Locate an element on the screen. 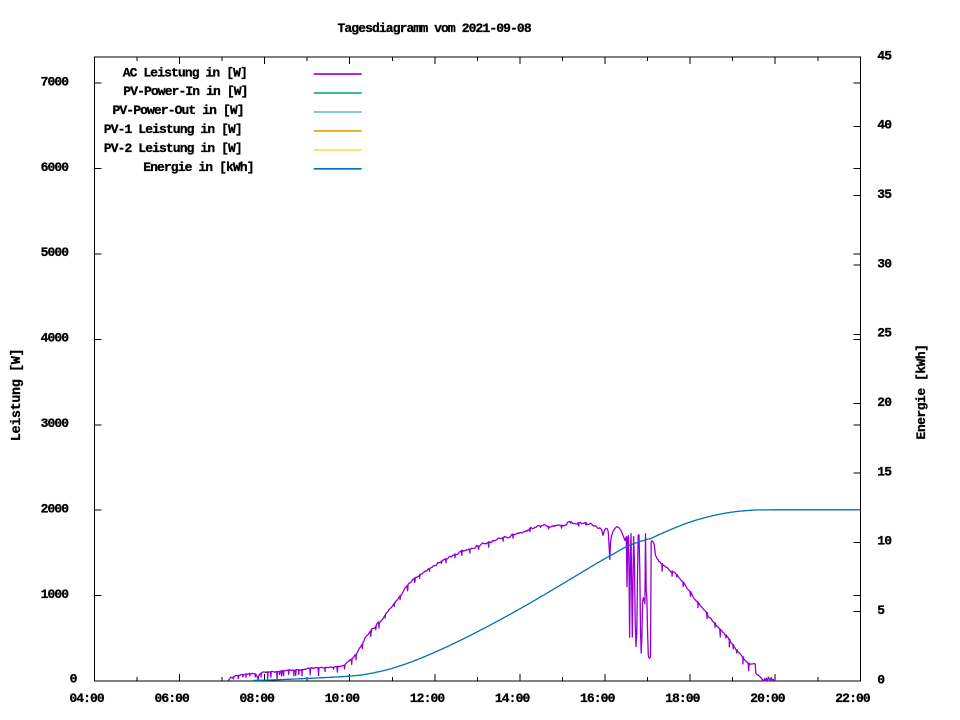 Image resolution: width=960 pixels, height=720 pixels. svg-text: PV-2 Leistung in [W] is located at coordinates (173, 148).